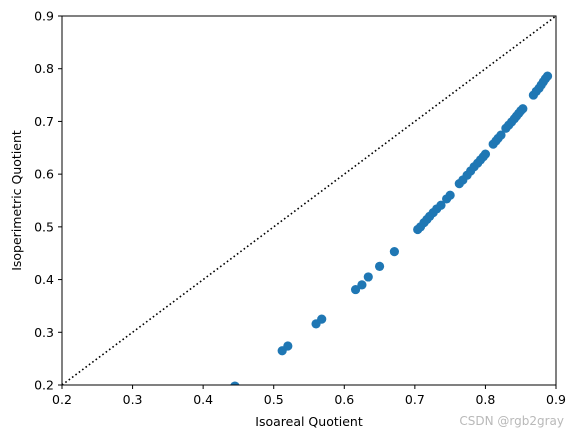 Image resolution: width=578 pixels, height=438 pixels. I want to click on x-axis-label: Isoareal Quotient, so click(309, 421).